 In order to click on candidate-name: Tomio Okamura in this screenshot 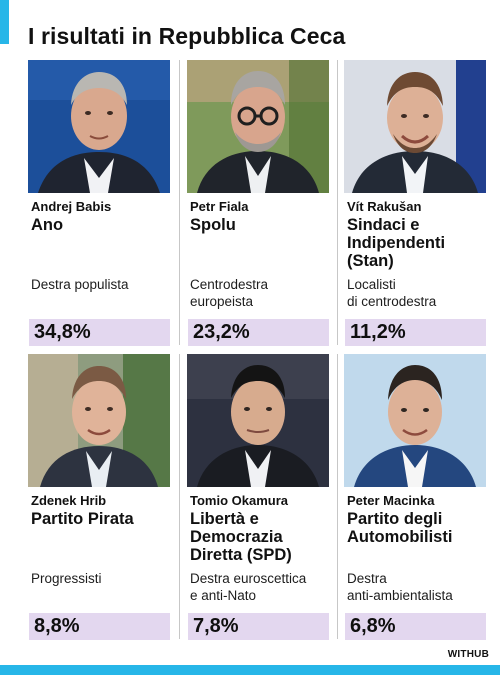, I will do `click(239, 500)`.